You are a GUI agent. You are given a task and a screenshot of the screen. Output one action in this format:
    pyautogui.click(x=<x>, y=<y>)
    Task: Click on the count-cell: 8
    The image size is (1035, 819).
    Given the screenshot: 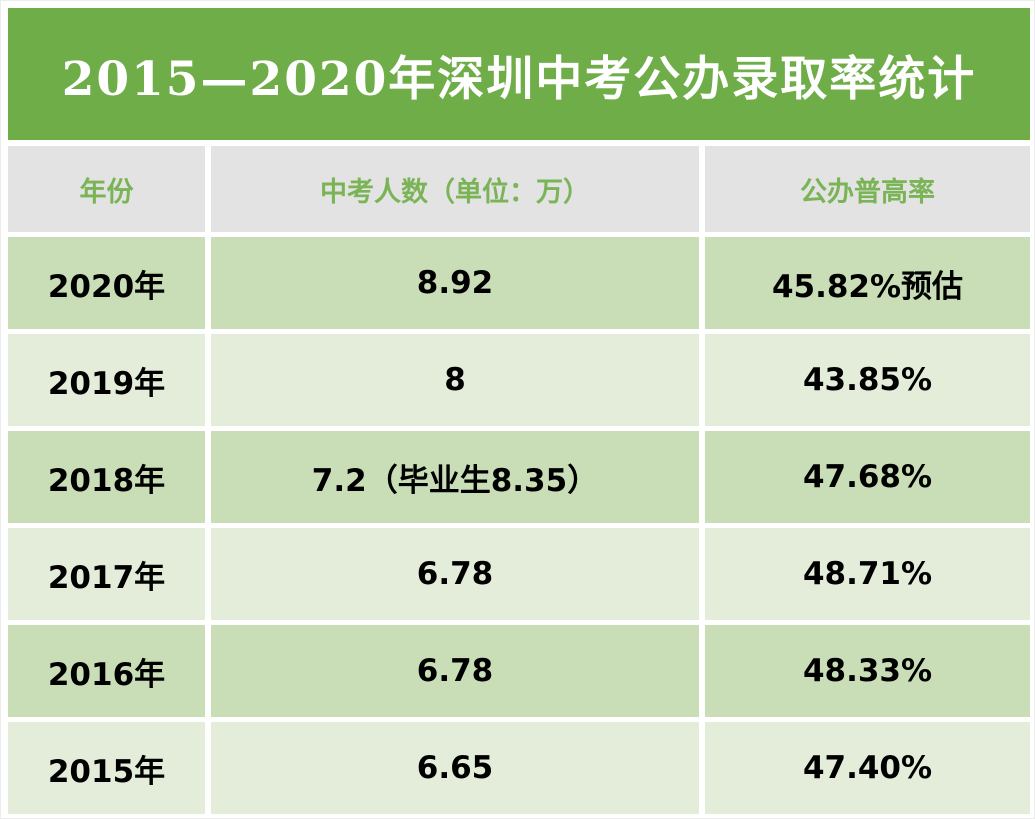 What is the action you would take?
    pyautogui.click(x=455, y=380)
    